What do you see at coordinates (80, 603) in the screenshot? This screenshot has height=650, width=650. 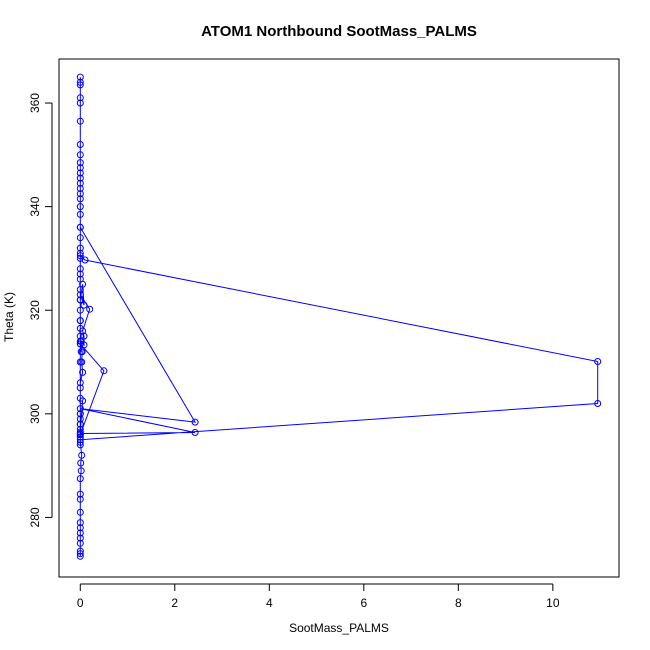 I see `x-tick-label: 0` at bounding box center [80, 603].